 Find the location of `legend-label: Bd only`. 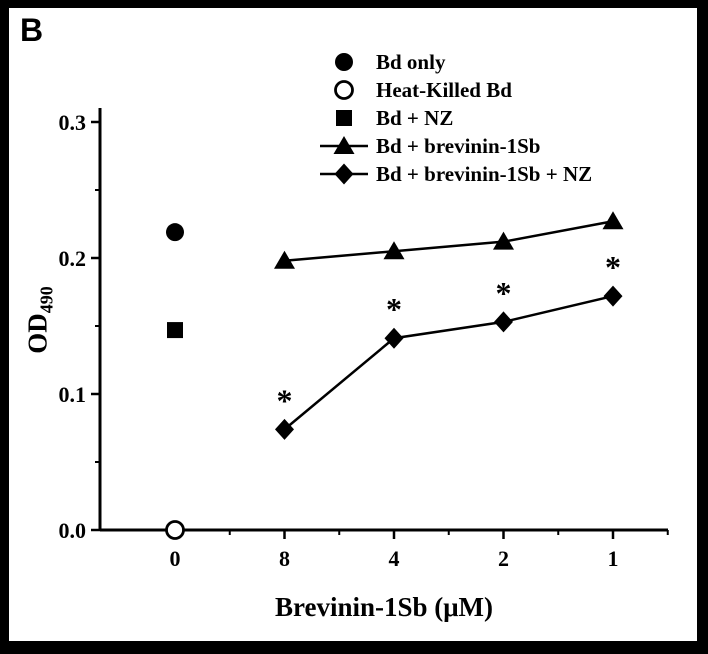

legend-label: Bd only is located at coordinates (411, 61).